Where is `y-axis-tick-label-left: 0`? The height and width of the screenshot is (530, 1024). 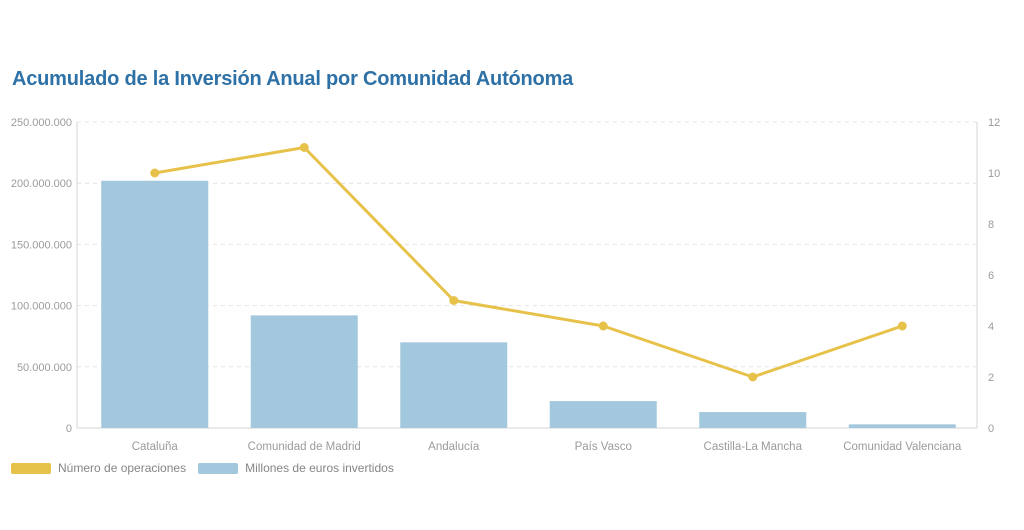 y-axis-tick-label-left: 0 is located at coordinates (69, 429).